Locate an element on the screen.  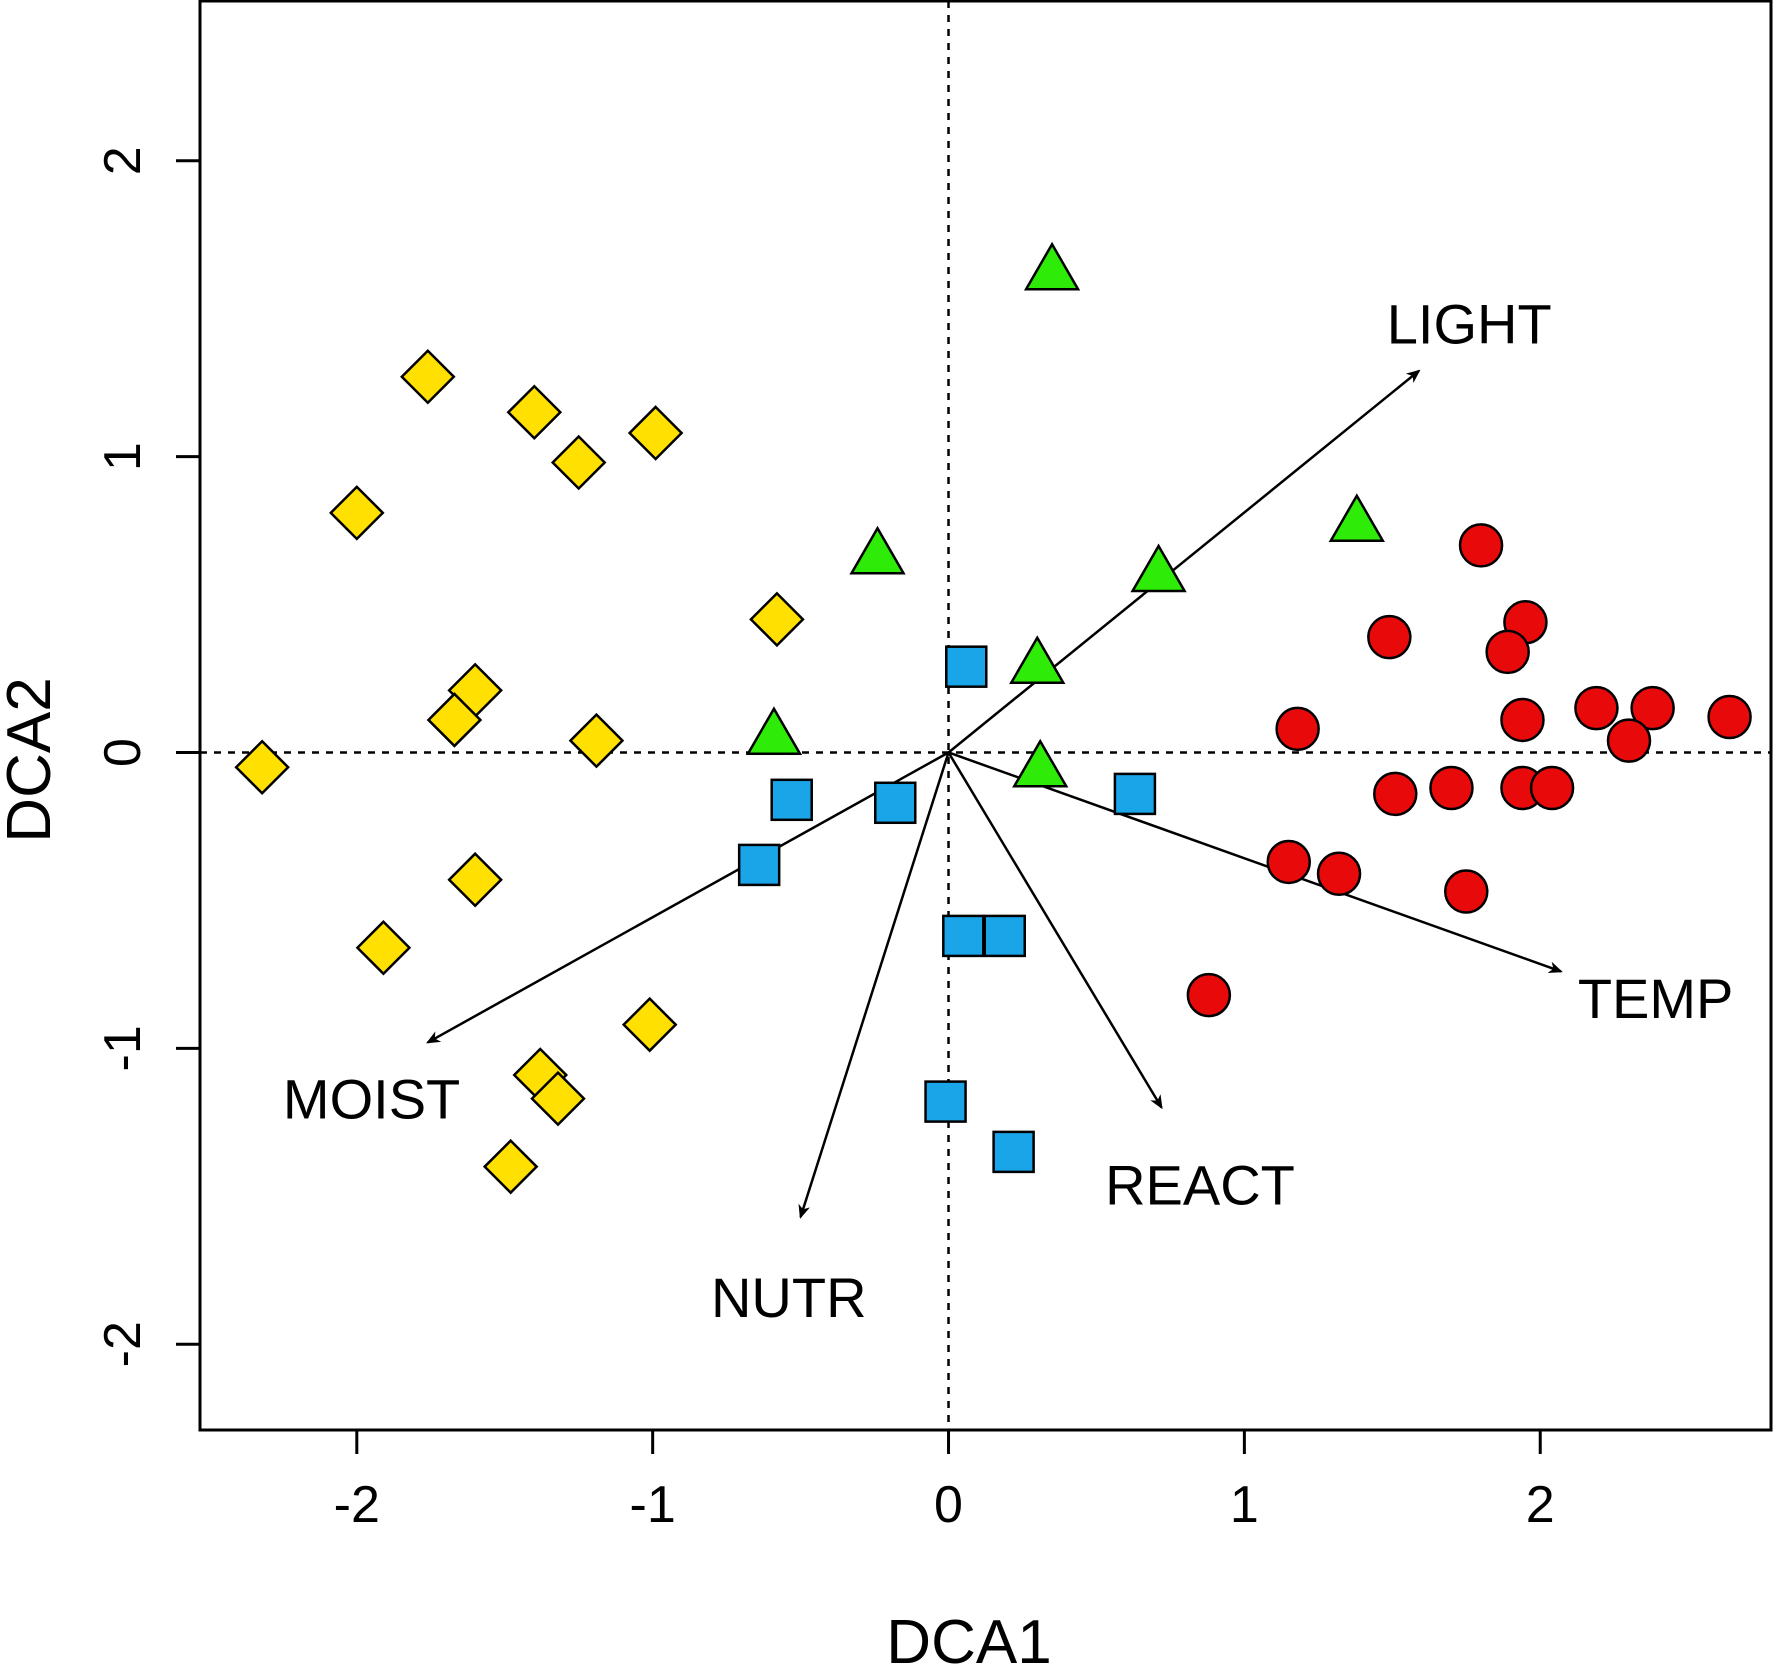
vector-temp-label: TEMP is located at coordinates (1656, 998).